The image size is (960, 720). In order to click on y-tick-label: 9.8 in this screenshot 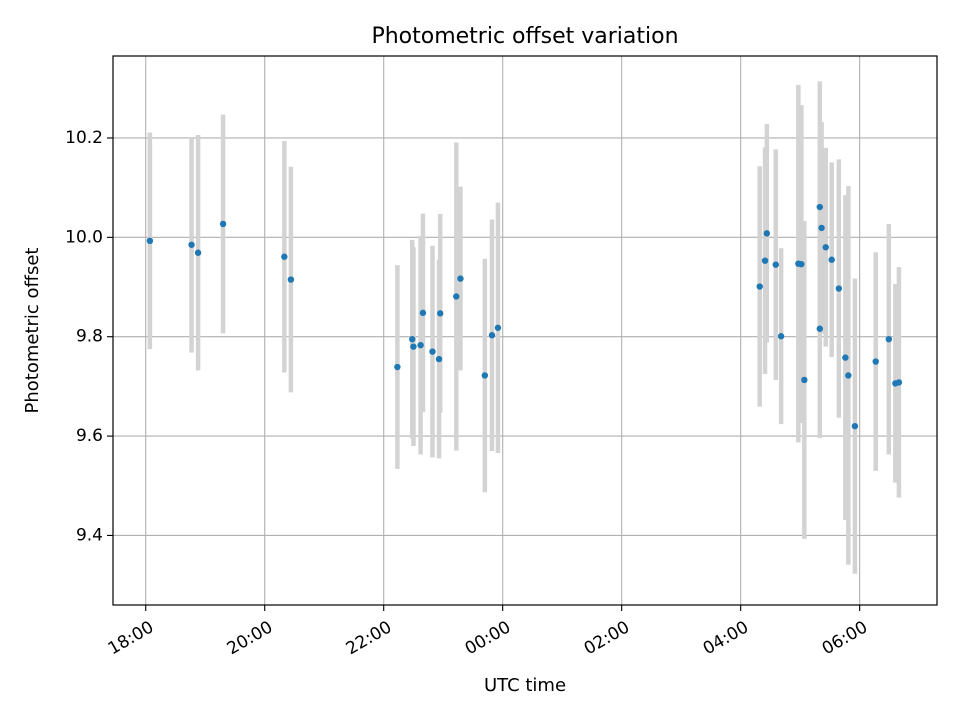, I will do `click(89, 337)`.